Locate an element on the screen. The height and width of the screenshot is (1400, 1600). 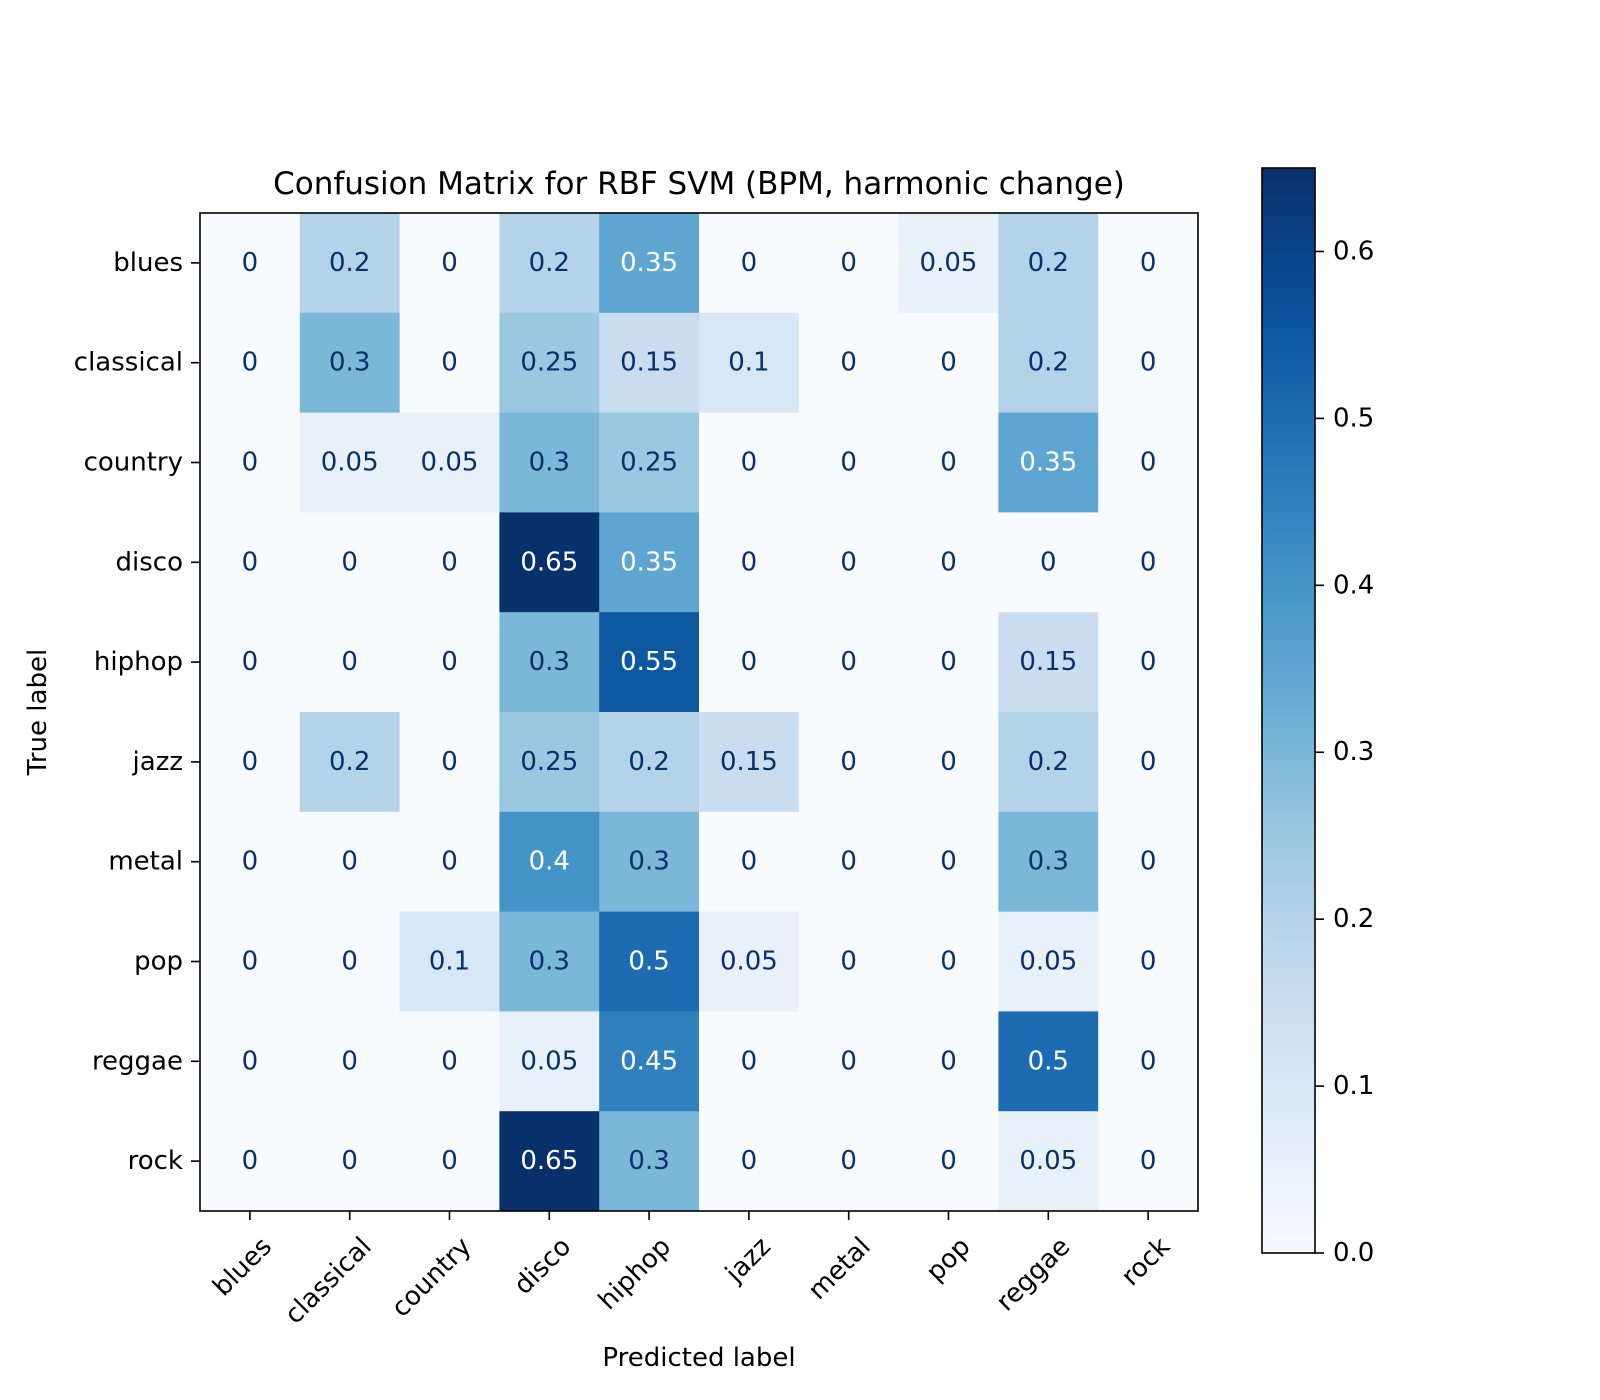
cell-hiphop-metal is located at coordinates (849, 662).